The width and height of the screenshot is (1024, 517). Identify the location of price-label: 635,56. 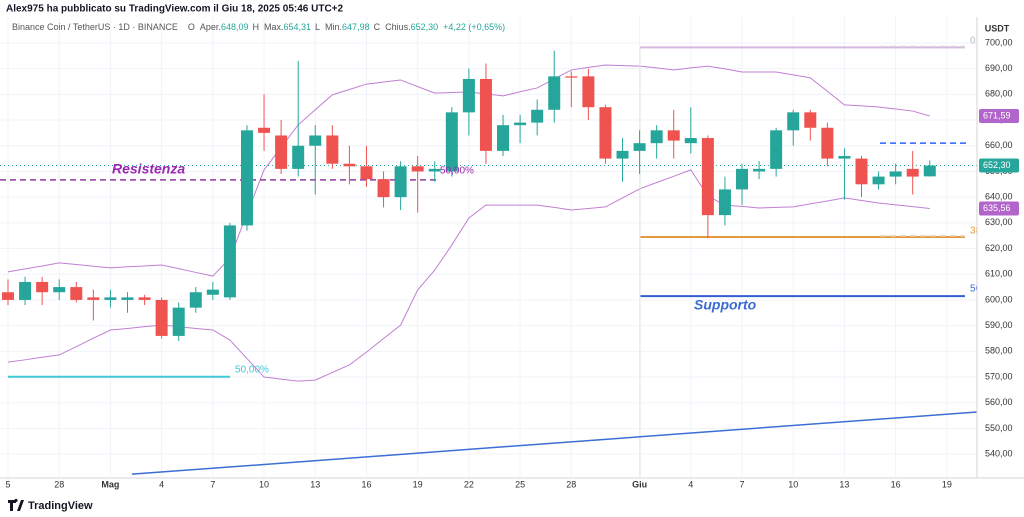
(997, 208).